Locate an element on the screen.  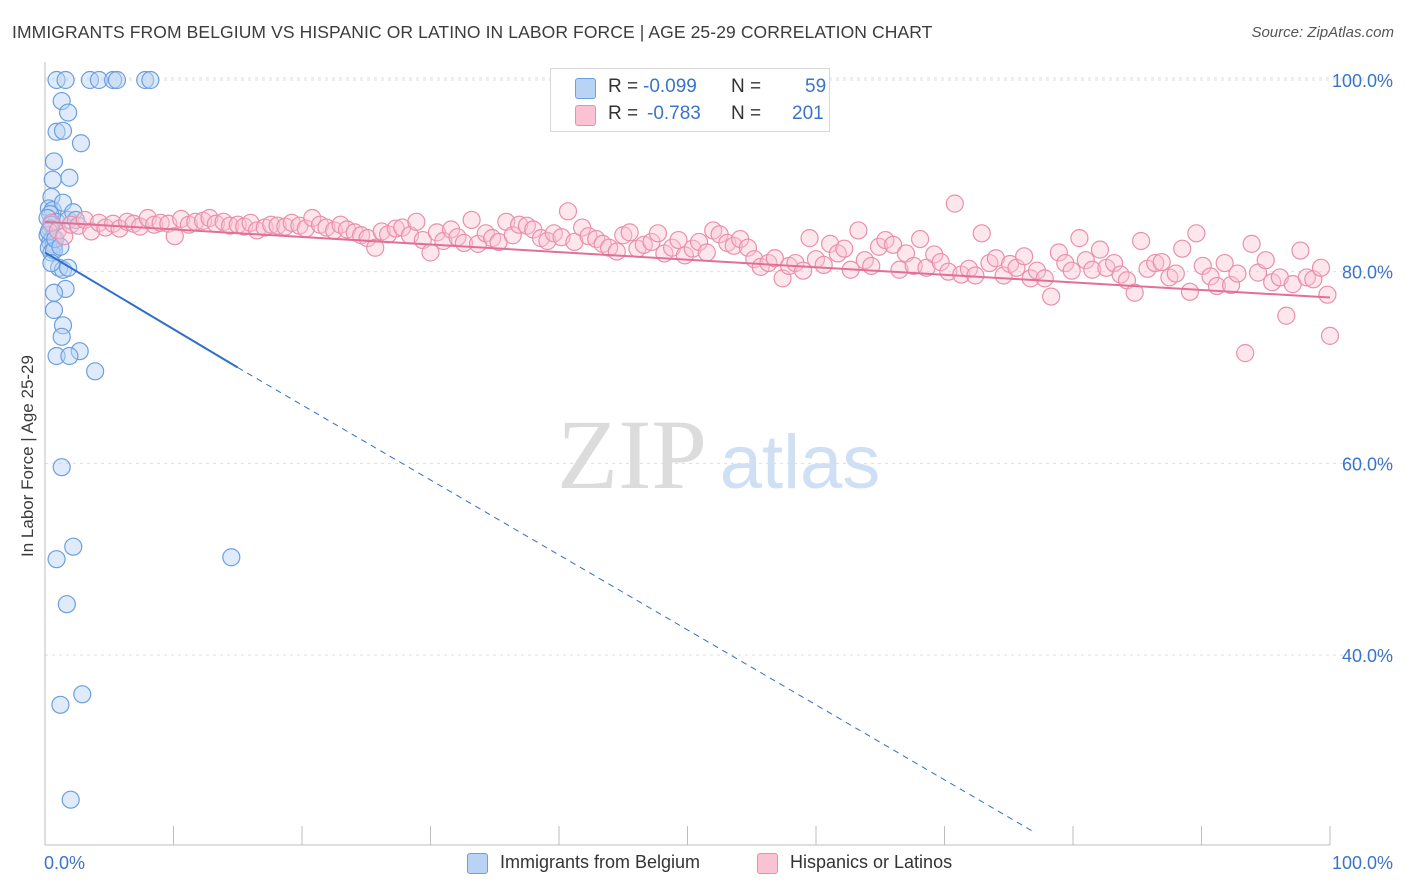
legend-swatch-belgium is located at coordinates (585, 88).